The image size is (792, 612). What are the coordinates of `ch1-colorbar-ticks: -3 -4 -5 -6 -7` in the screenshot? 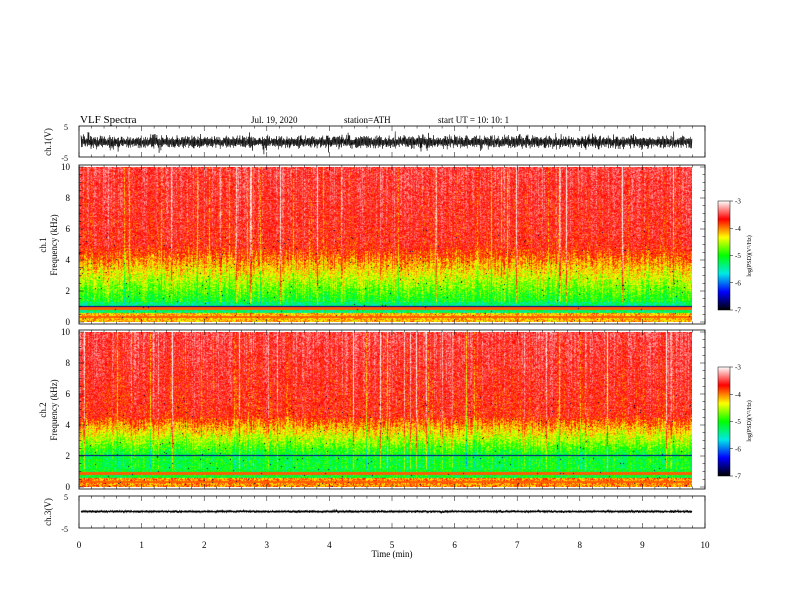 It's located at (735, 256).